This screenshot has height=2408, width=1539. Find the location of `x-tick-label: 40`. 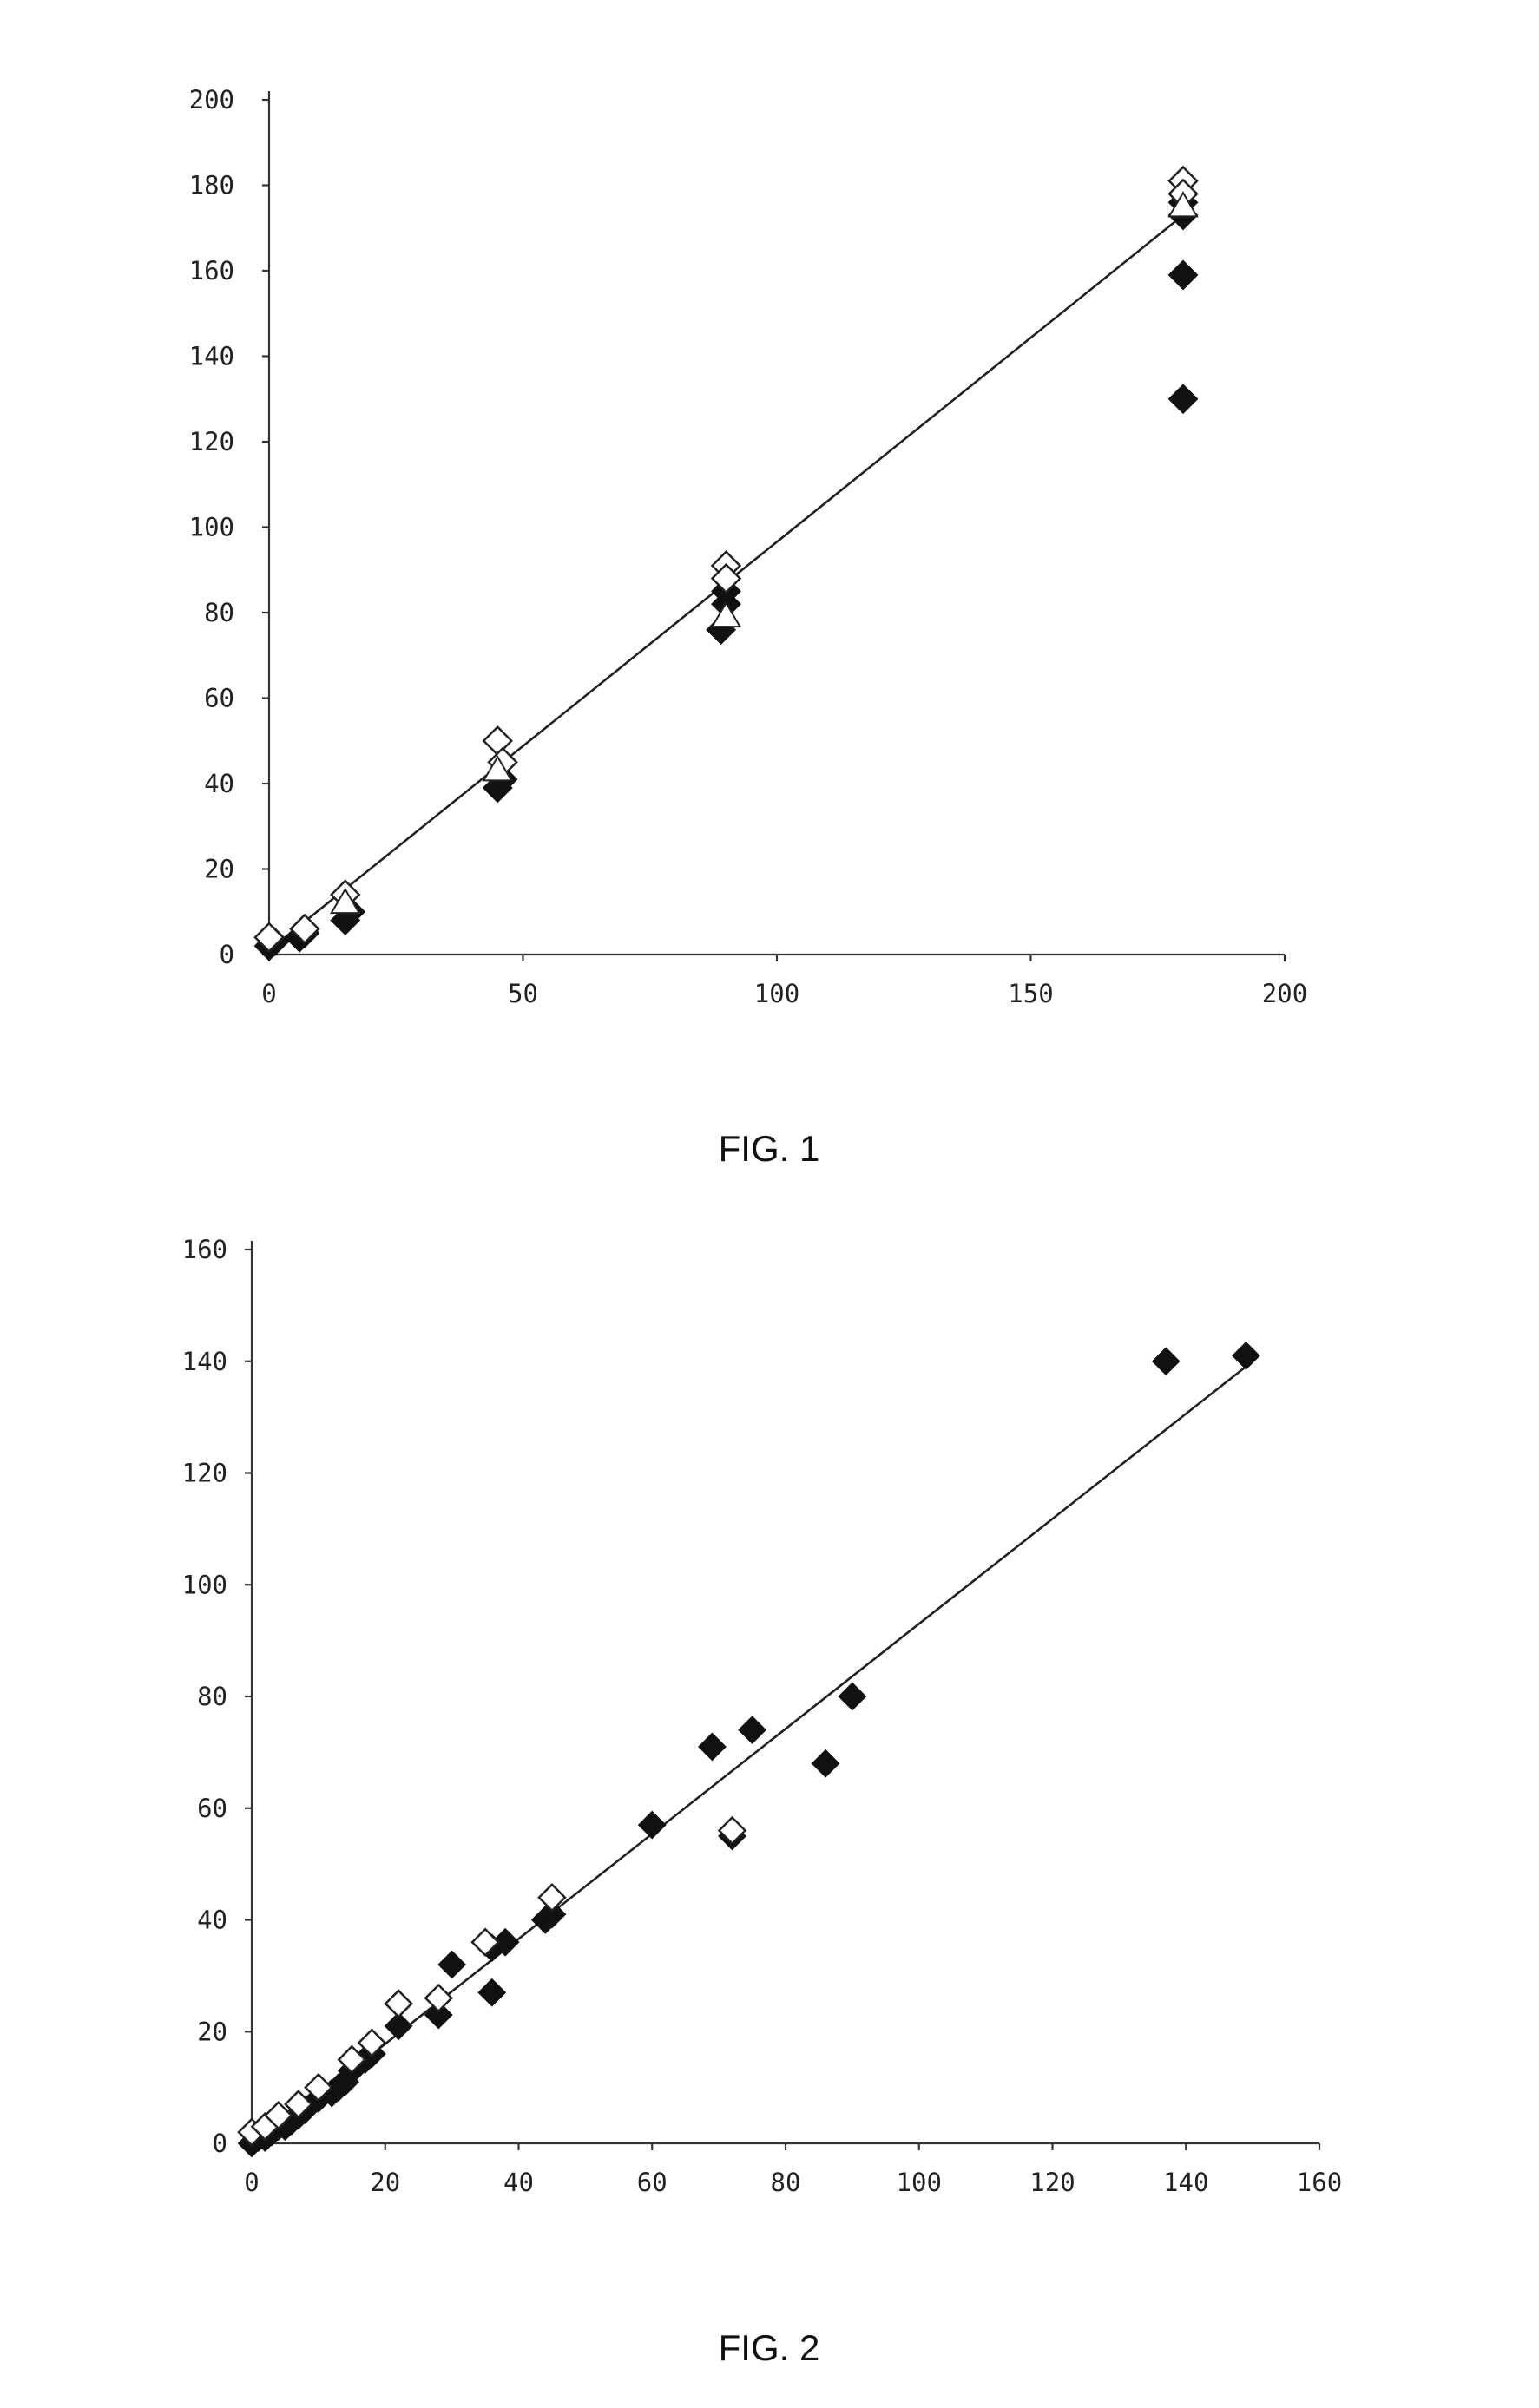

x-tick-label: 40 is located at coordinates (519, 2182).